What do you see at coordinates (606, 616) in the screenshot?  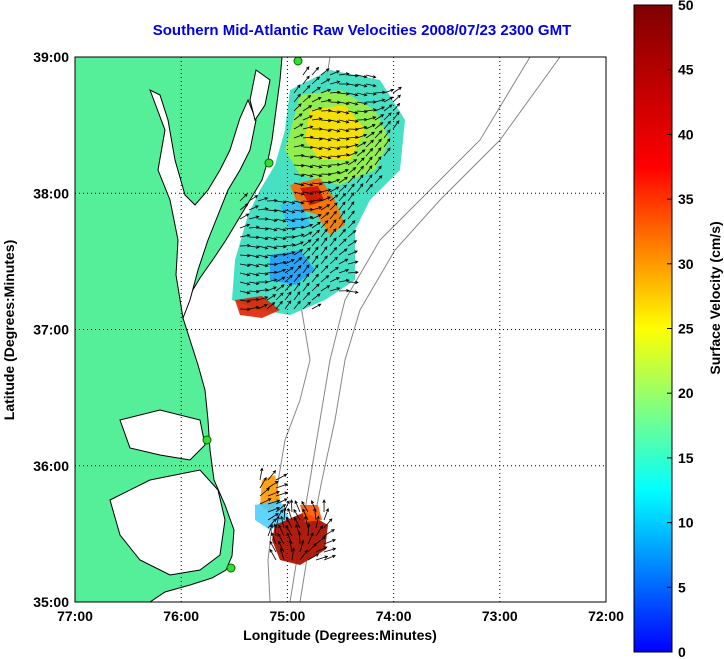 I see `x-tick-label: 72:00` at bounding box center [606, 616].